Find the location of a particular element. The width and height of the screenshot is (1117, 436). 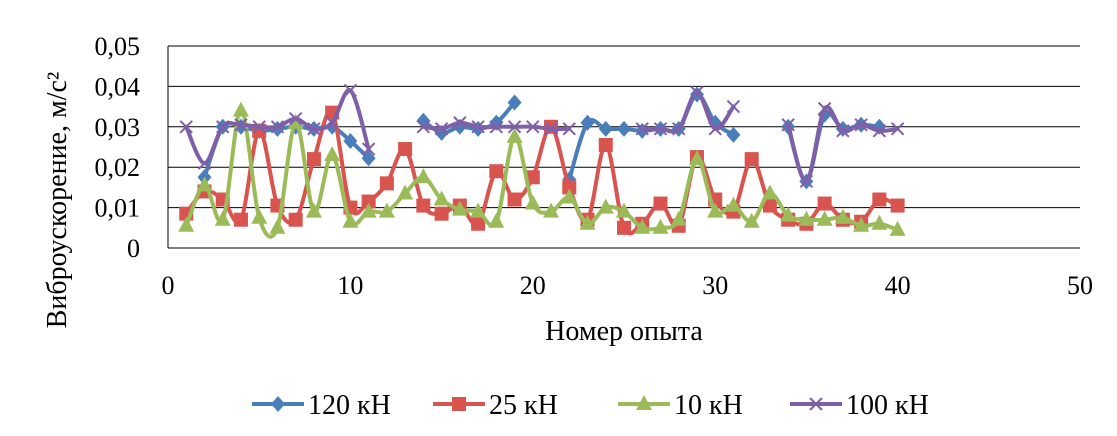

y-tick-labels: 0 0,01 0,02 0,03 0,04 0,05 is located at coordinates (118, 147).